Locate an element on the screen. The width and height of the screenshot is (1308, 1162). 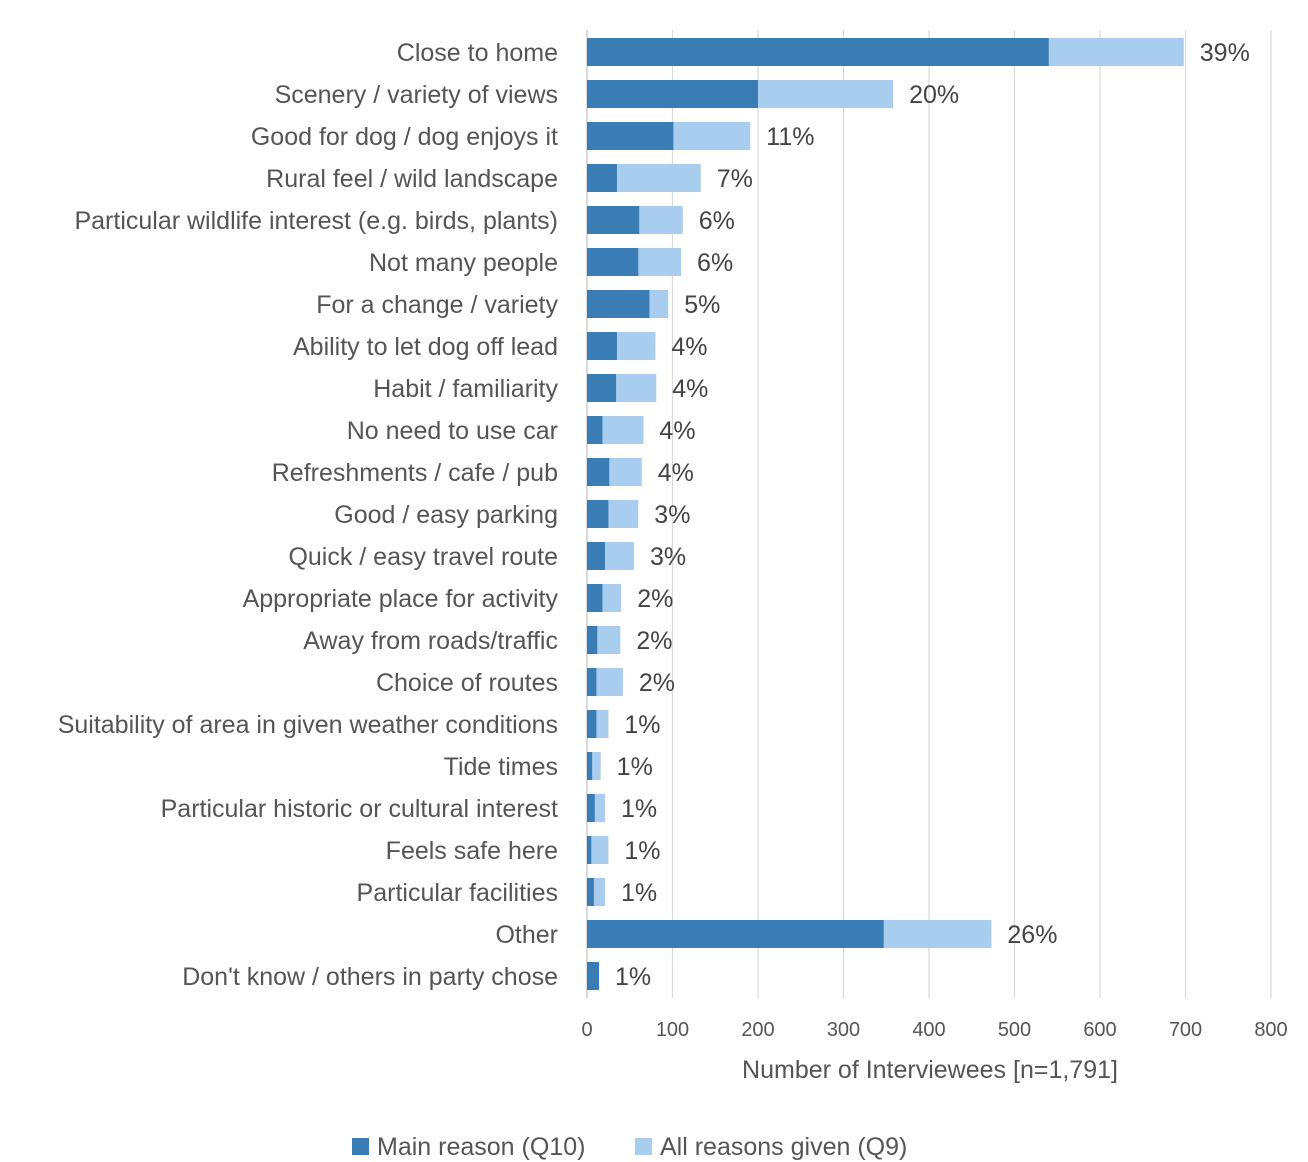
category-label-19: Feels safe here is located at coordinates (472, 851).